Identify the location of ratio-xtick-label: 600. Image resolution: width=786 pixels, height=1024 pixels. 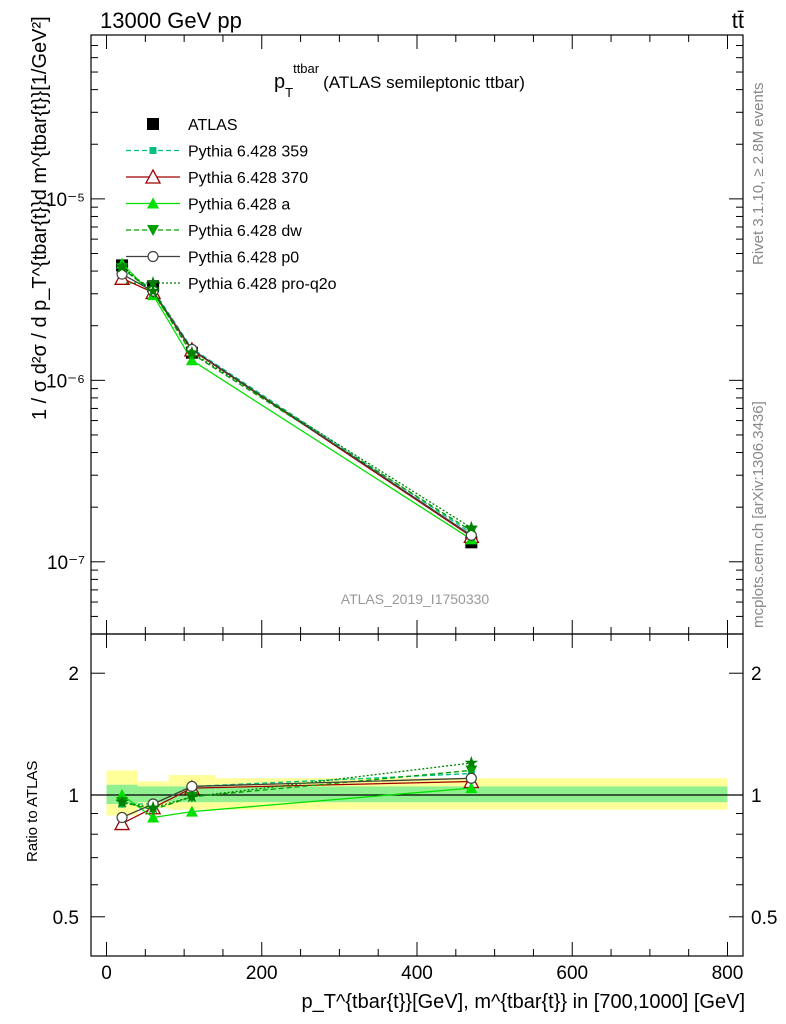
(572, 973).